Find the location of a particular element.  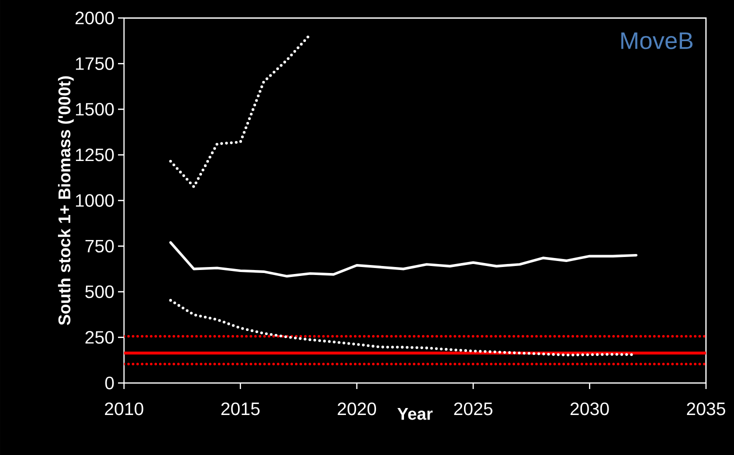

y-tick-label: 1500 is located at coordinates (95, 109).